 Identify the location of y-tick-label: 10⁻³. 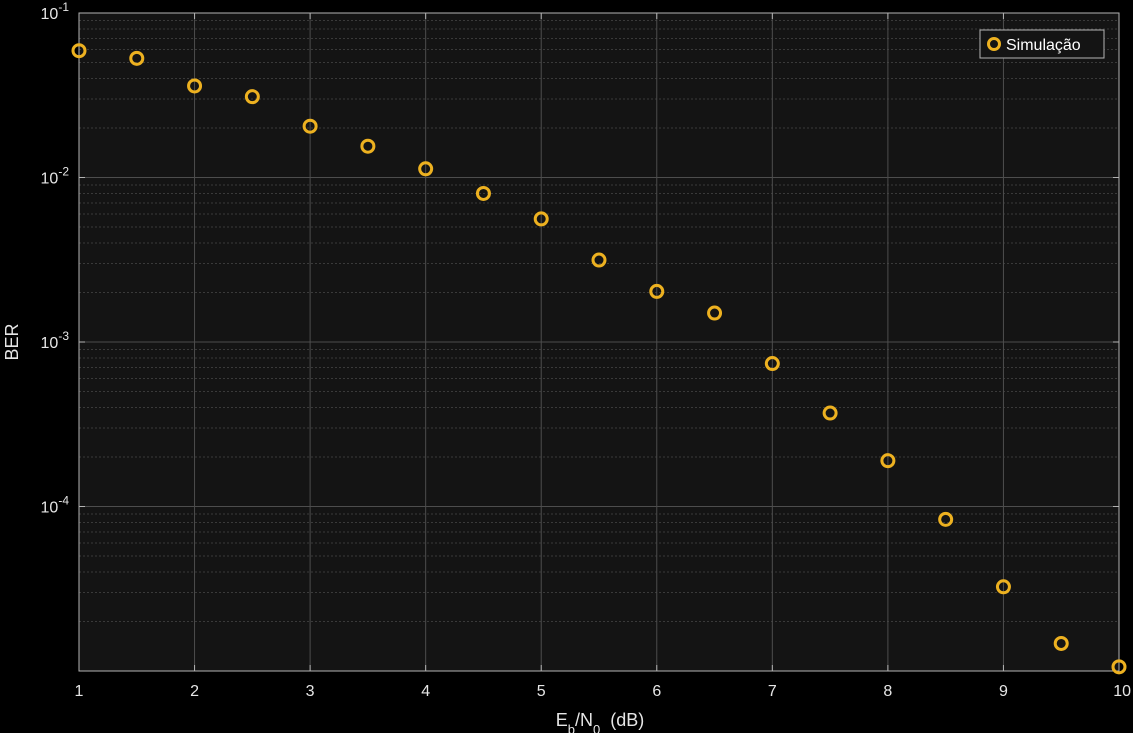
(55, 340).